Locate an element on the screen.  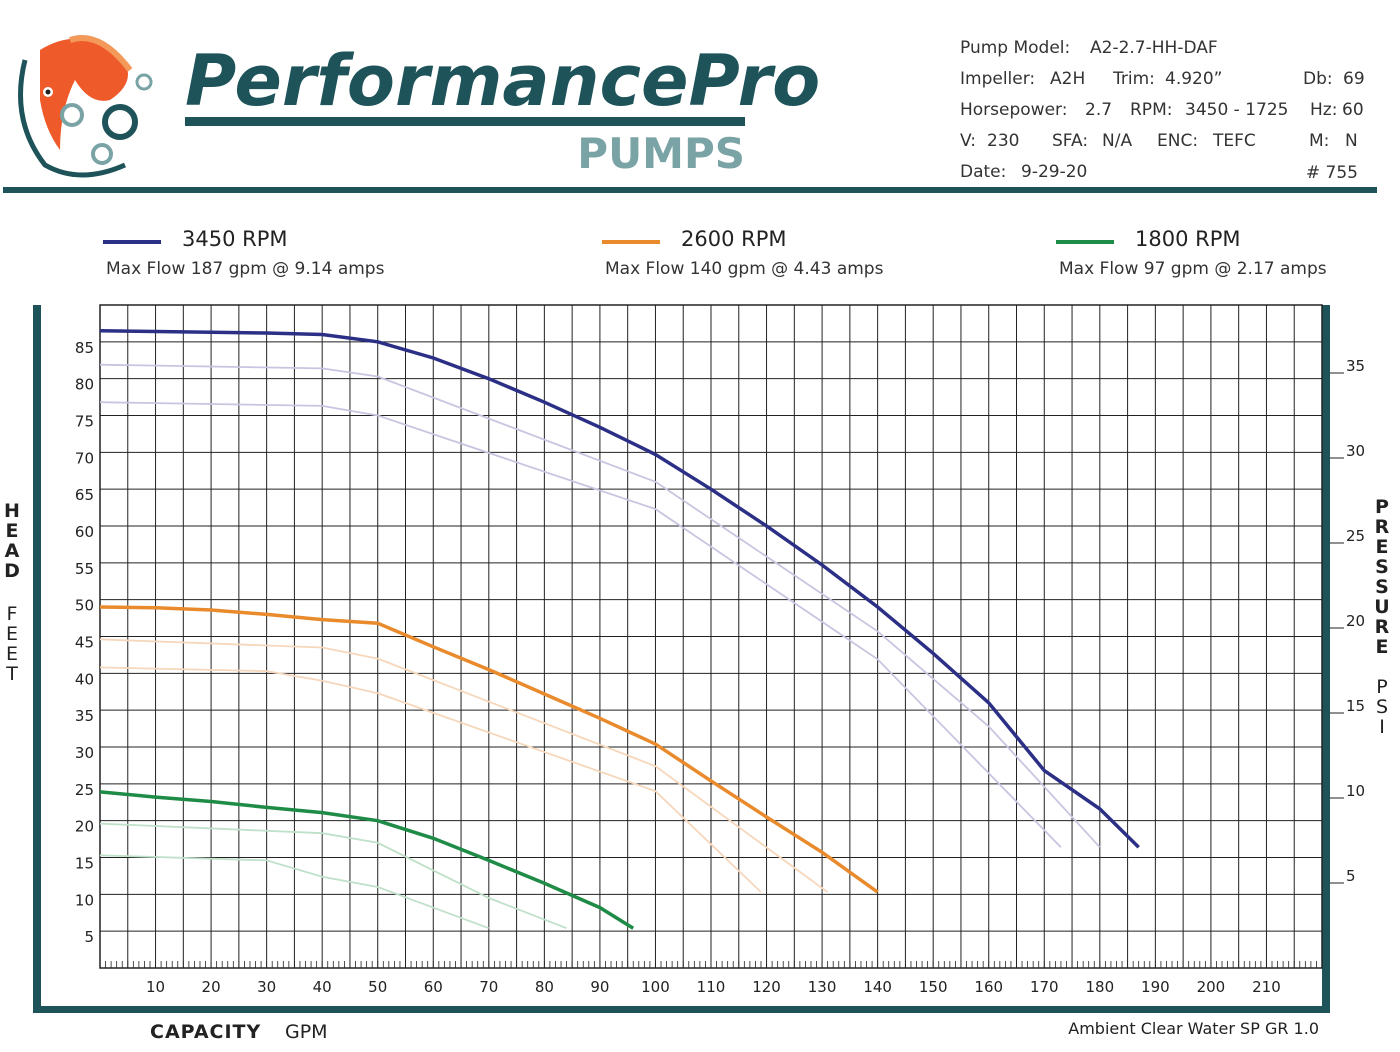
x-tick-label: 80 is located at coordinates (544, 987).